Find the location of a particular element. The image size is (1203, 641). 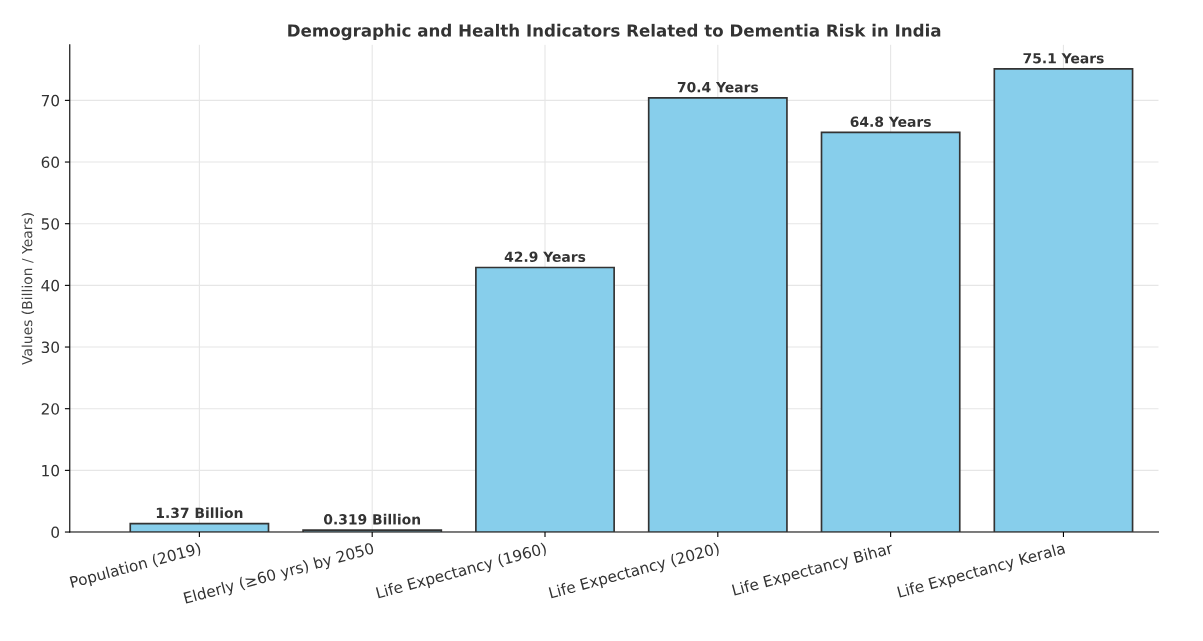

y-tick-label: 0 is located at coordinates (55, 532).